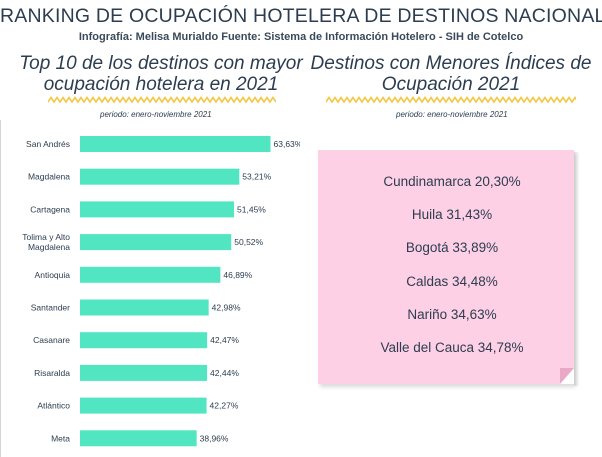 This screenshot has height=457, width=602. Describe the element at coordinates (567, 376) in the screenshot. I see `note-folded-corner` at that location.